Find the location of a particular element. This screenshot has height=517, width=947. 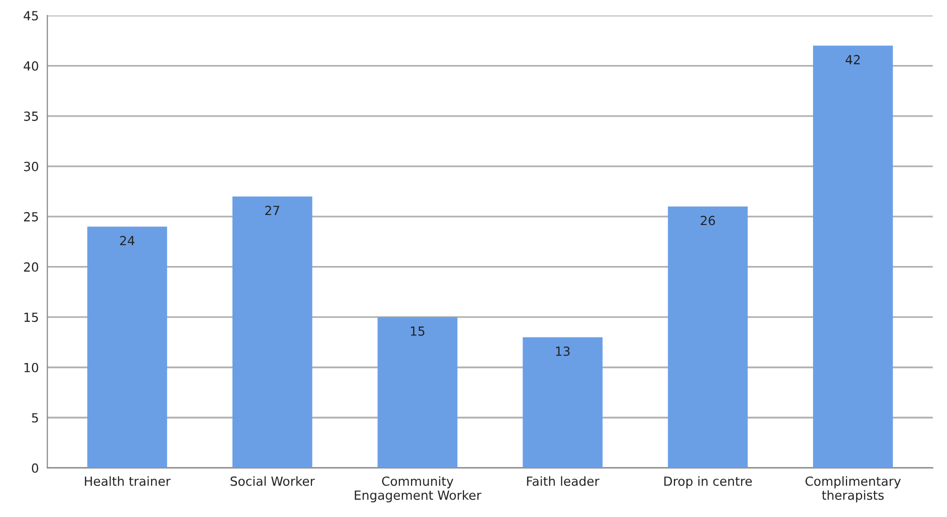

y-tick-label: 25 is located at coordinates (31, 217).